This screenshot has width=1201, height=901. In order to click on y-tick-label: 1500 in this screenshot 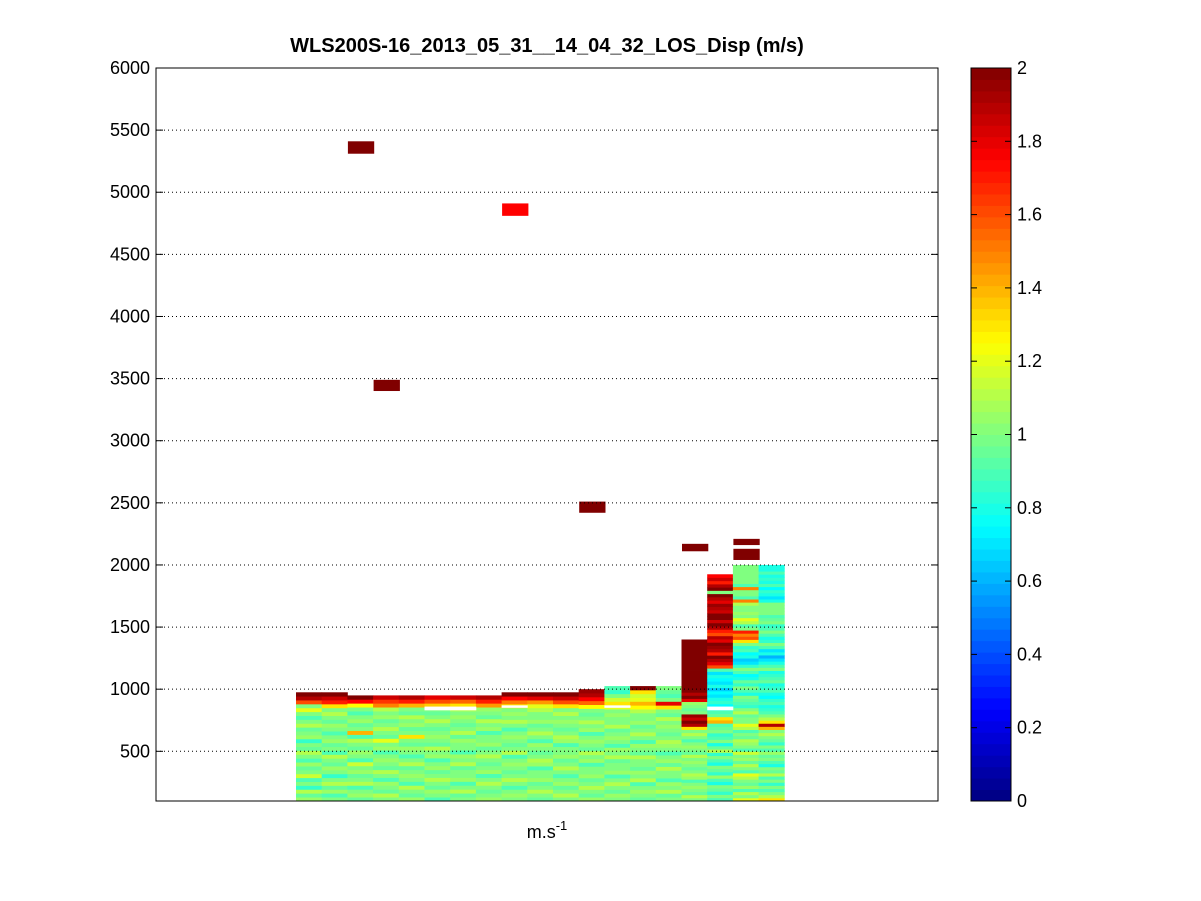, I will do `click(130, 627)`.